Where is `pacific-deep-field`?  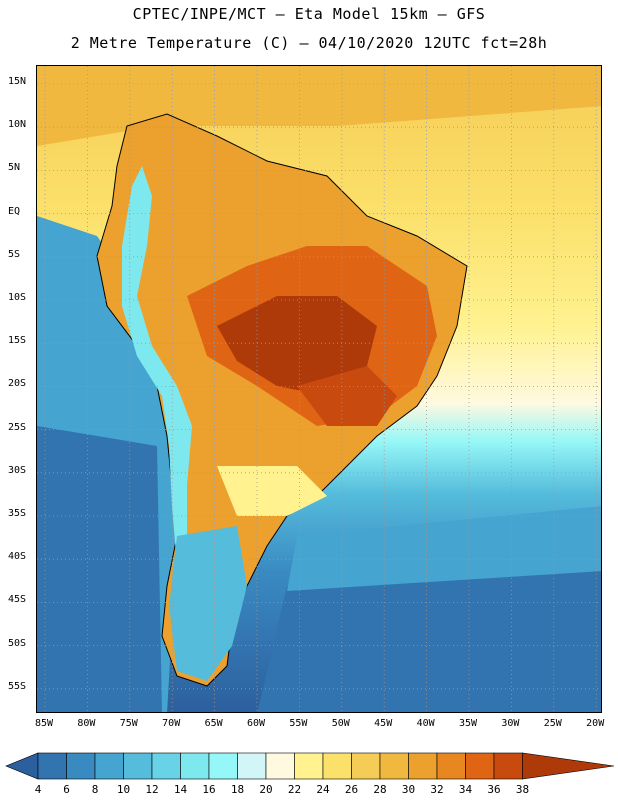 pacific-deep-field is located at coordinates (99, 569).